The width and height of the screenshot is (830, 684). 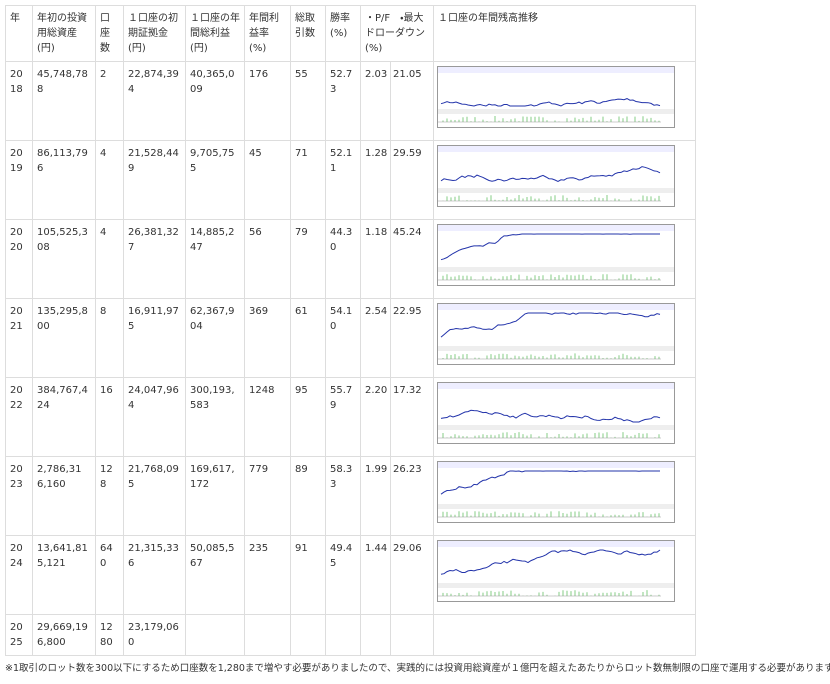 I want to click on table-cell: 26,381,327, so click(x=154, y=259).